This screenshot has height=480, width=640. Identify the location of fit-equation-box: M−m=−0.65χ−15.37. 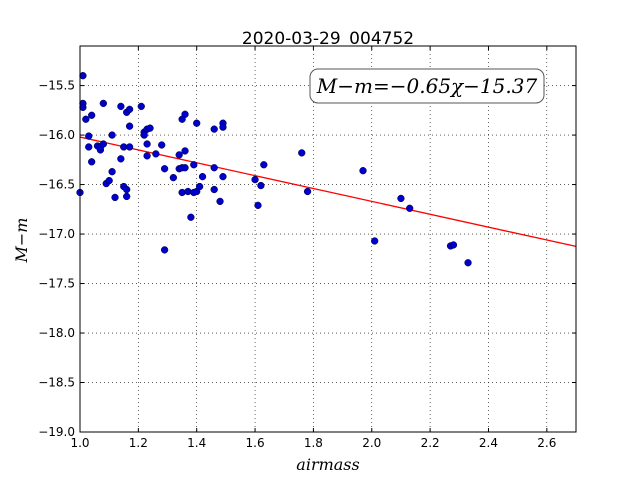
(427, 86).